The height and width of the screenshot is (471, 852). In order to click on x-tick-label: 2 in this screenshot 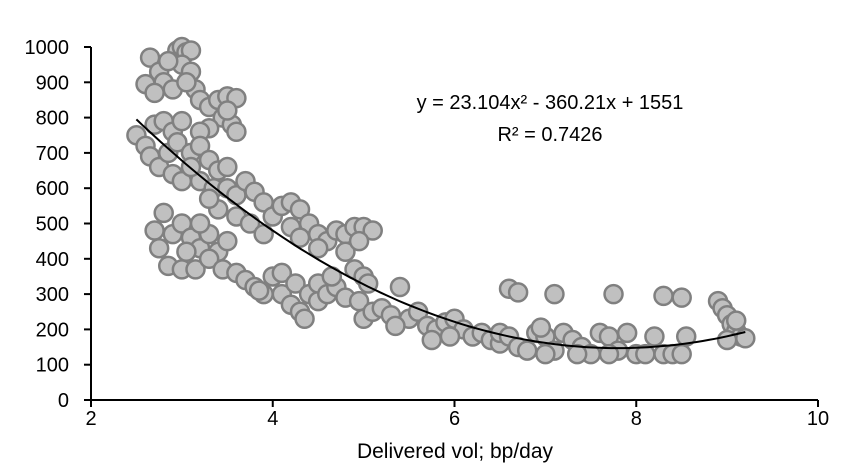, I will do `click(90, 419)`.